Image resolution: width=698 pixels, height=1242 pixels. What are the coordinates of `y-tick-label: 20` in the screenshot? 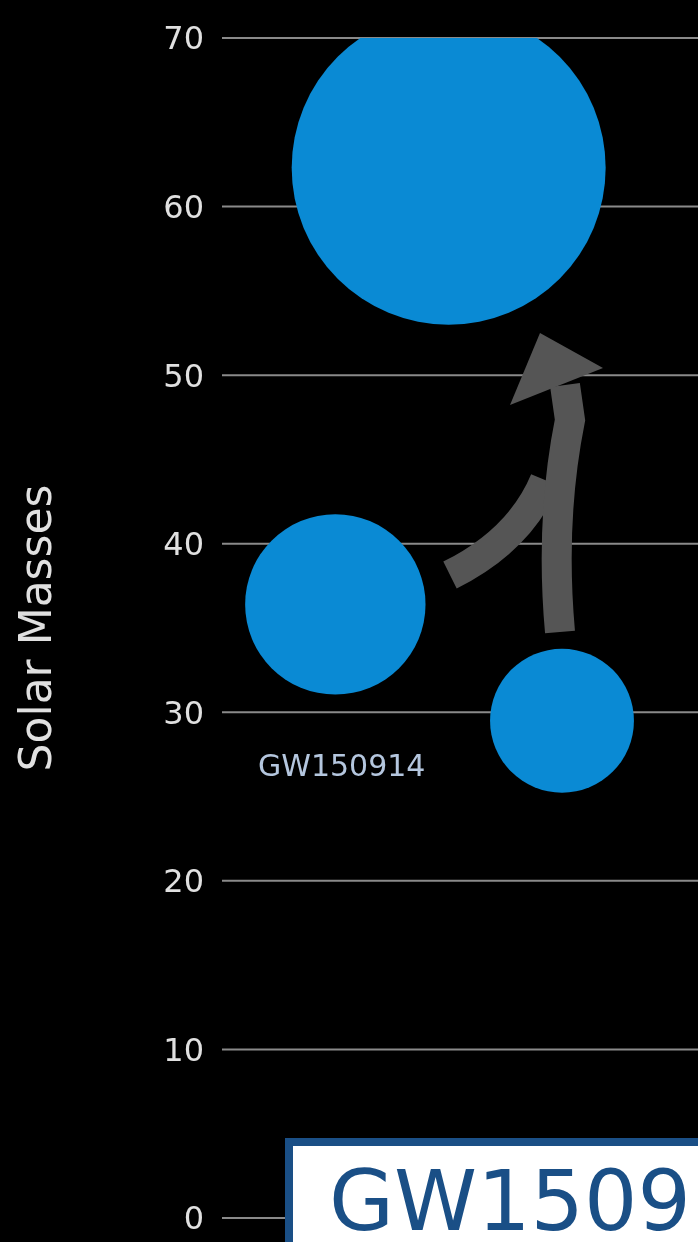 It's located at (183, 881).